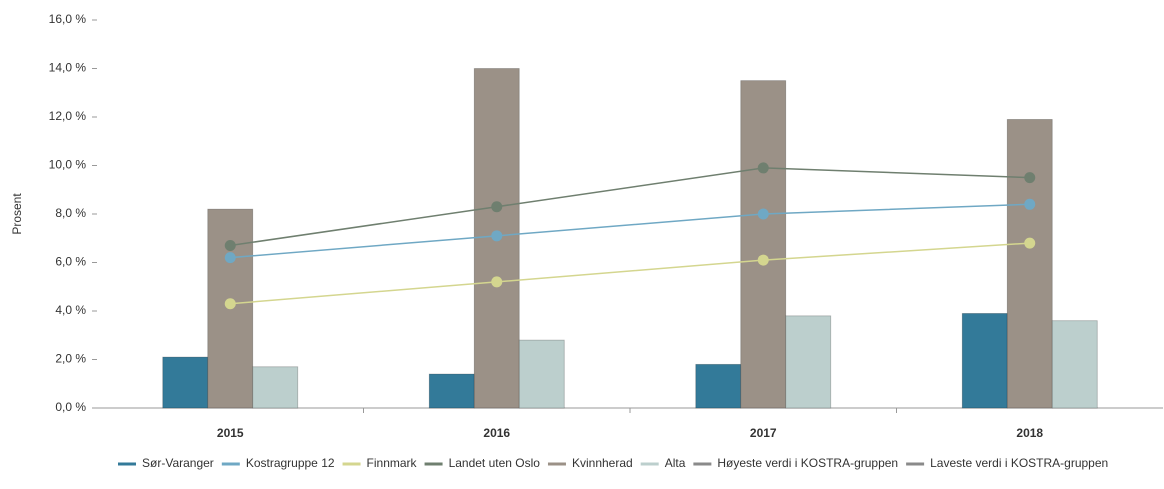  Describe the element at coordinates (230, 433) in the screenshot. I see `x-tick-label: 2015` at that location.